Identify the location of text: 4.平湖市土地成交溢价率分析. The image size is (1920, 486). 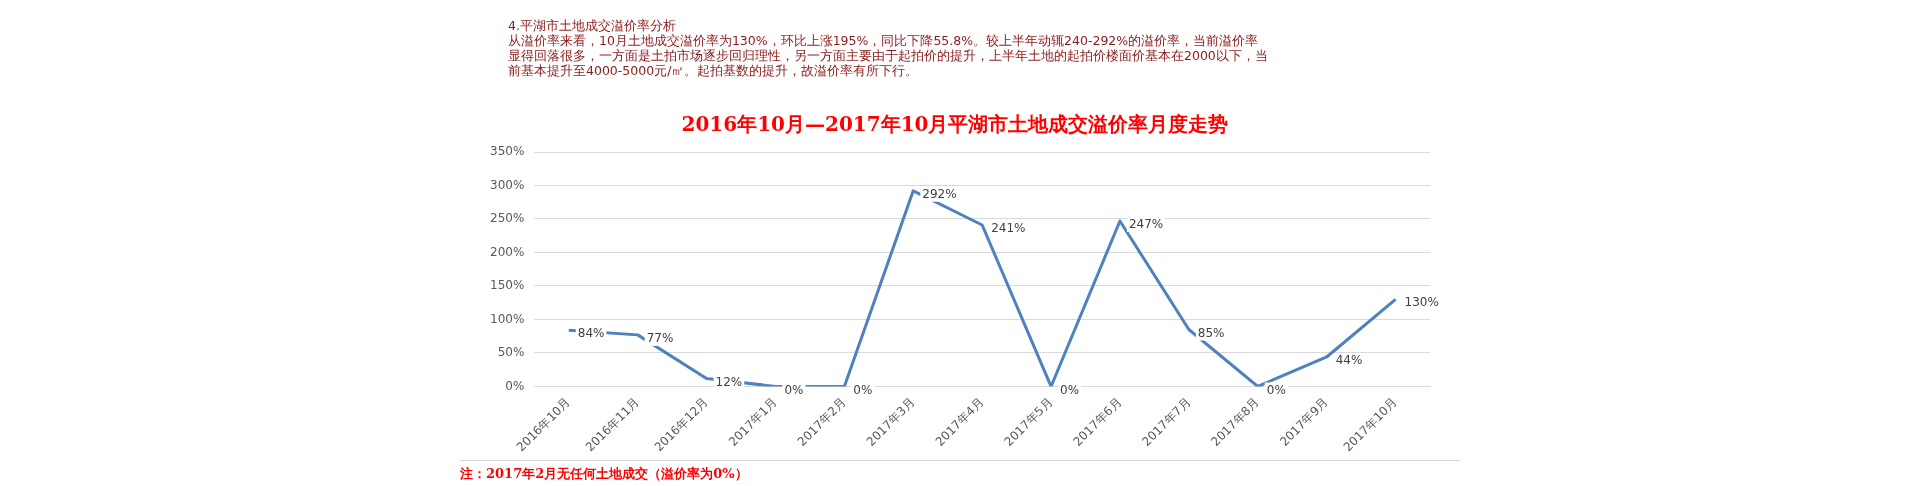
(592, 25).